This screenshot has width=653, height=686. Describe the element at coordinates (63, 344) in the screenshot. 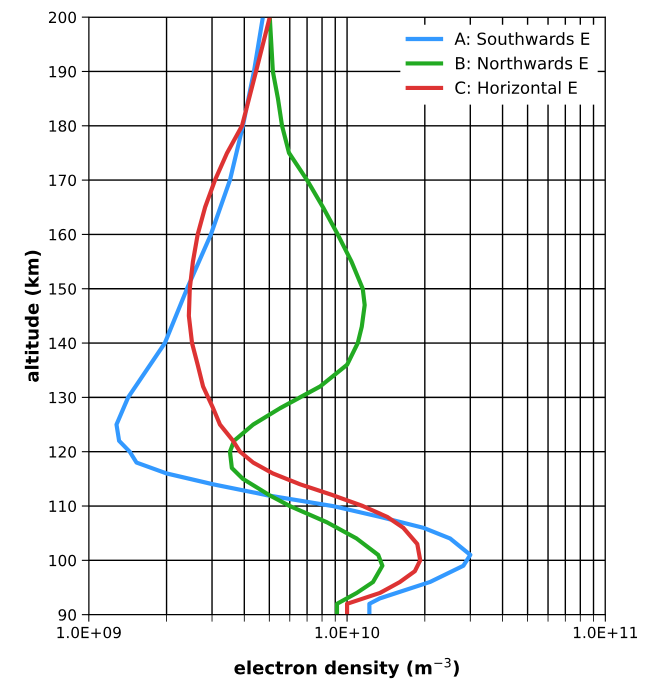

I see `y-tick-label: 140` at that location.